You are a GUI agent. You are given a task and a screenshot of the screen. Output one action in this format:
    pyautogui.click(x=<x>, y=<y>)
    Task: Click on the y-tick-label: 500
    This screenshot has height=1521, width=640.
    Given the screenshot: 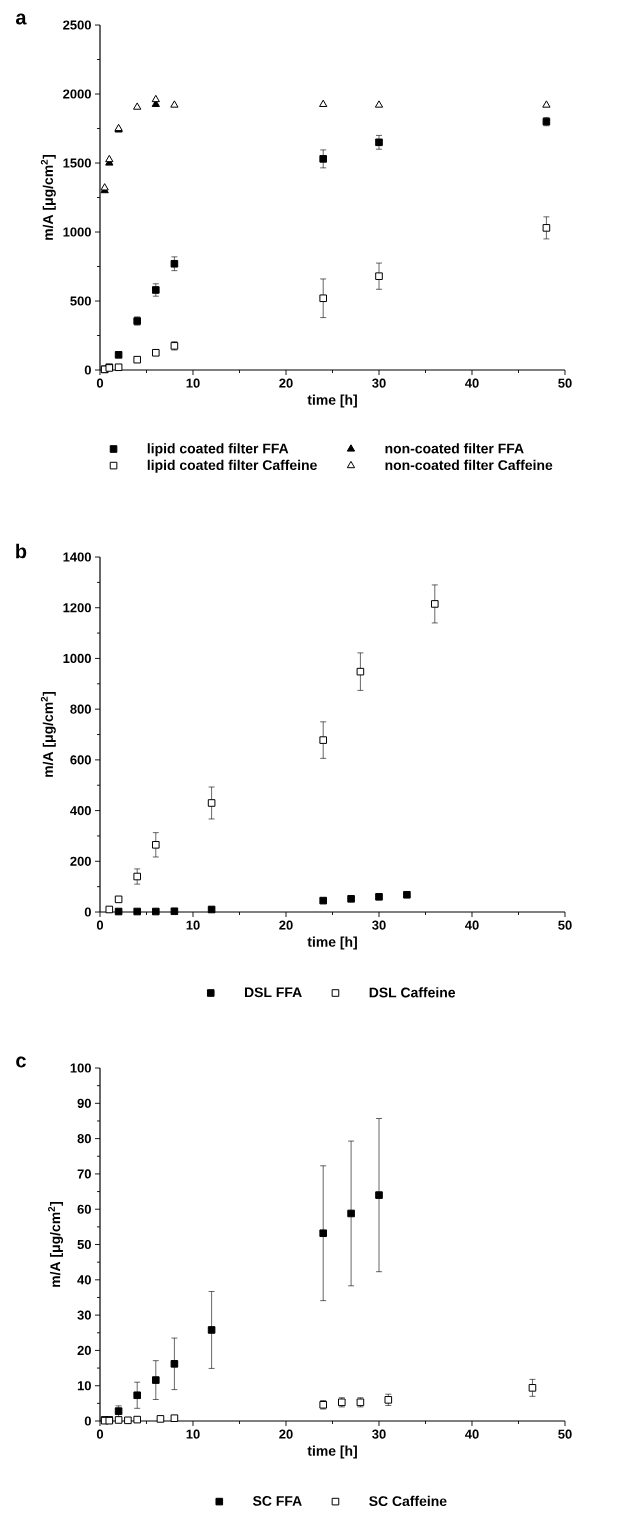 What is the action you would take?
    pyautogui.click(x=80, y=301)
    